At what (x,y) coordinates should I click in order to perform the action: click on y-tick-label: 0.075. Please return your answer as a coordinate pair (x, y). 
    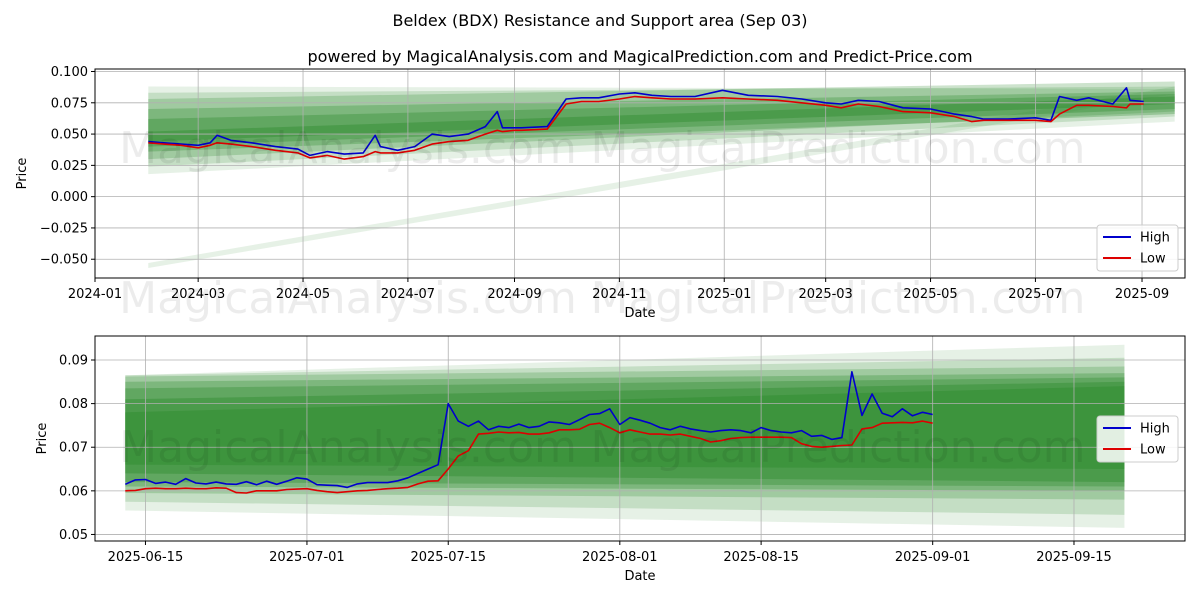
    Looking at the image, I should click on (69, 103).